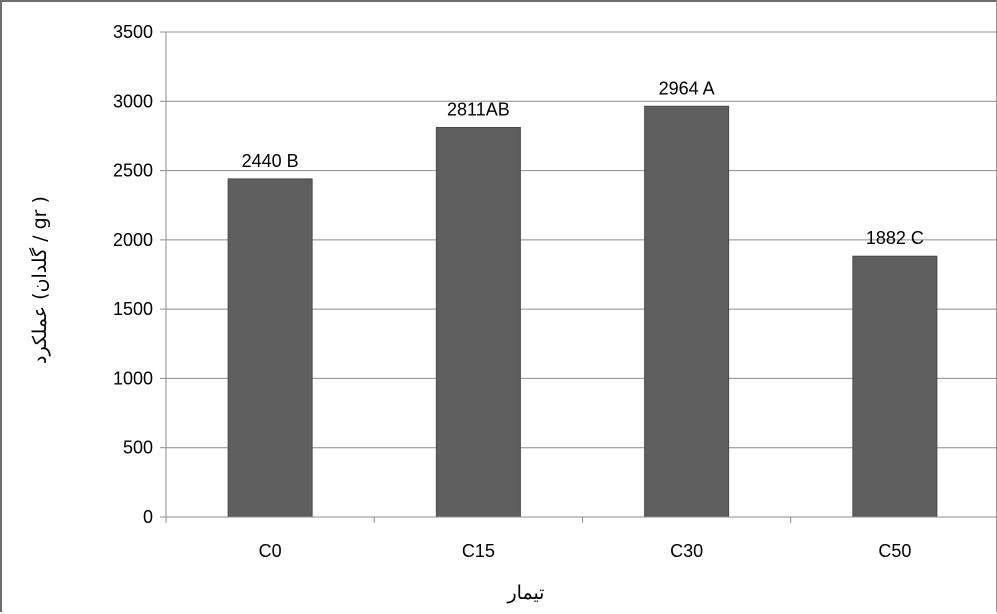  What do you see at coordinates (133, 240) in the screenshot?
I see `y-tick-label: 2000` at bounding box center [133, 240].